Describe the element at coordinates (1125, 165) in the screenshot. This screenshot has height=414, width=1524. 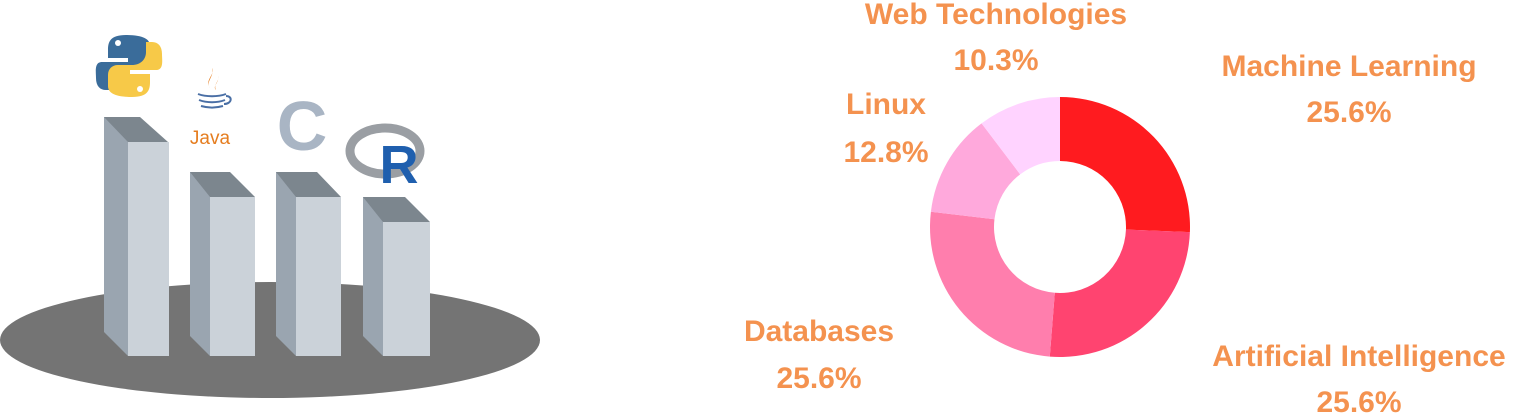
I see `slice-machine-learning` at that location.